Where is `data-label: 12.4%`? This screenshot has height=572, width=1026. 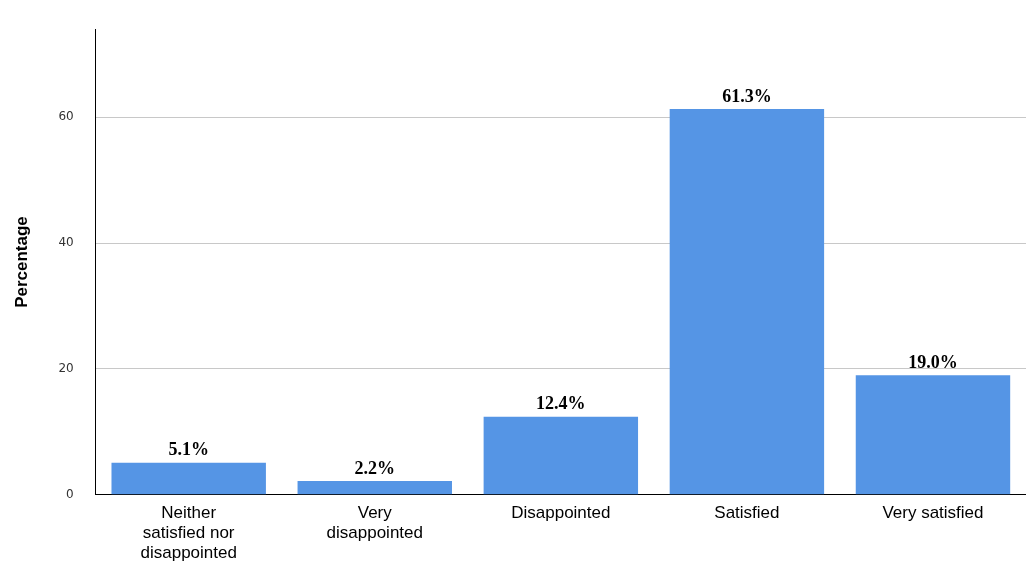 data-label: 12.4% is located at coordinates (561, 403).